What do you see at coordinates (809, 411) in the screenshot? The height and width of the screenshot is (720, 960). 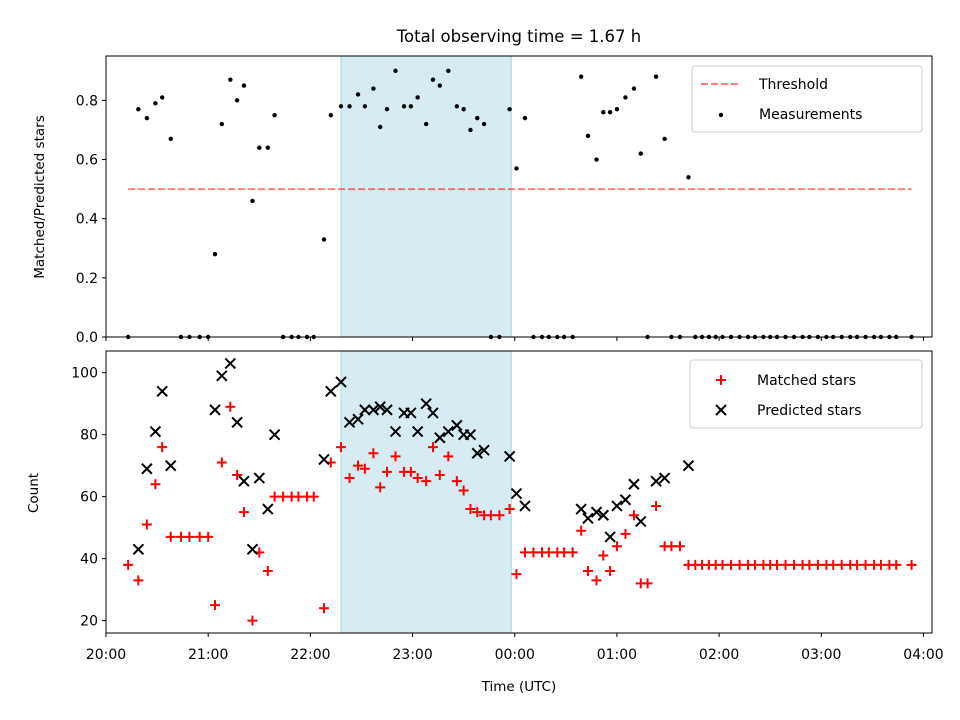 I see `legend-predicted-label: Predicted stars` at bounding box center [809, 411].